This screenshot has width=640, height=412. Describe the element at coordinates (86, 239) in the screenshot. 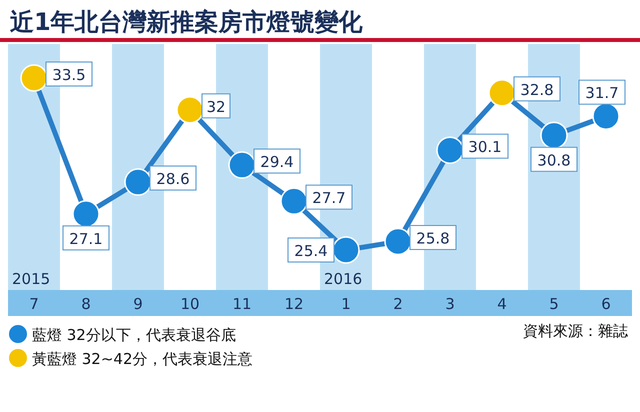

I see `data-label: 27.1` at that location.